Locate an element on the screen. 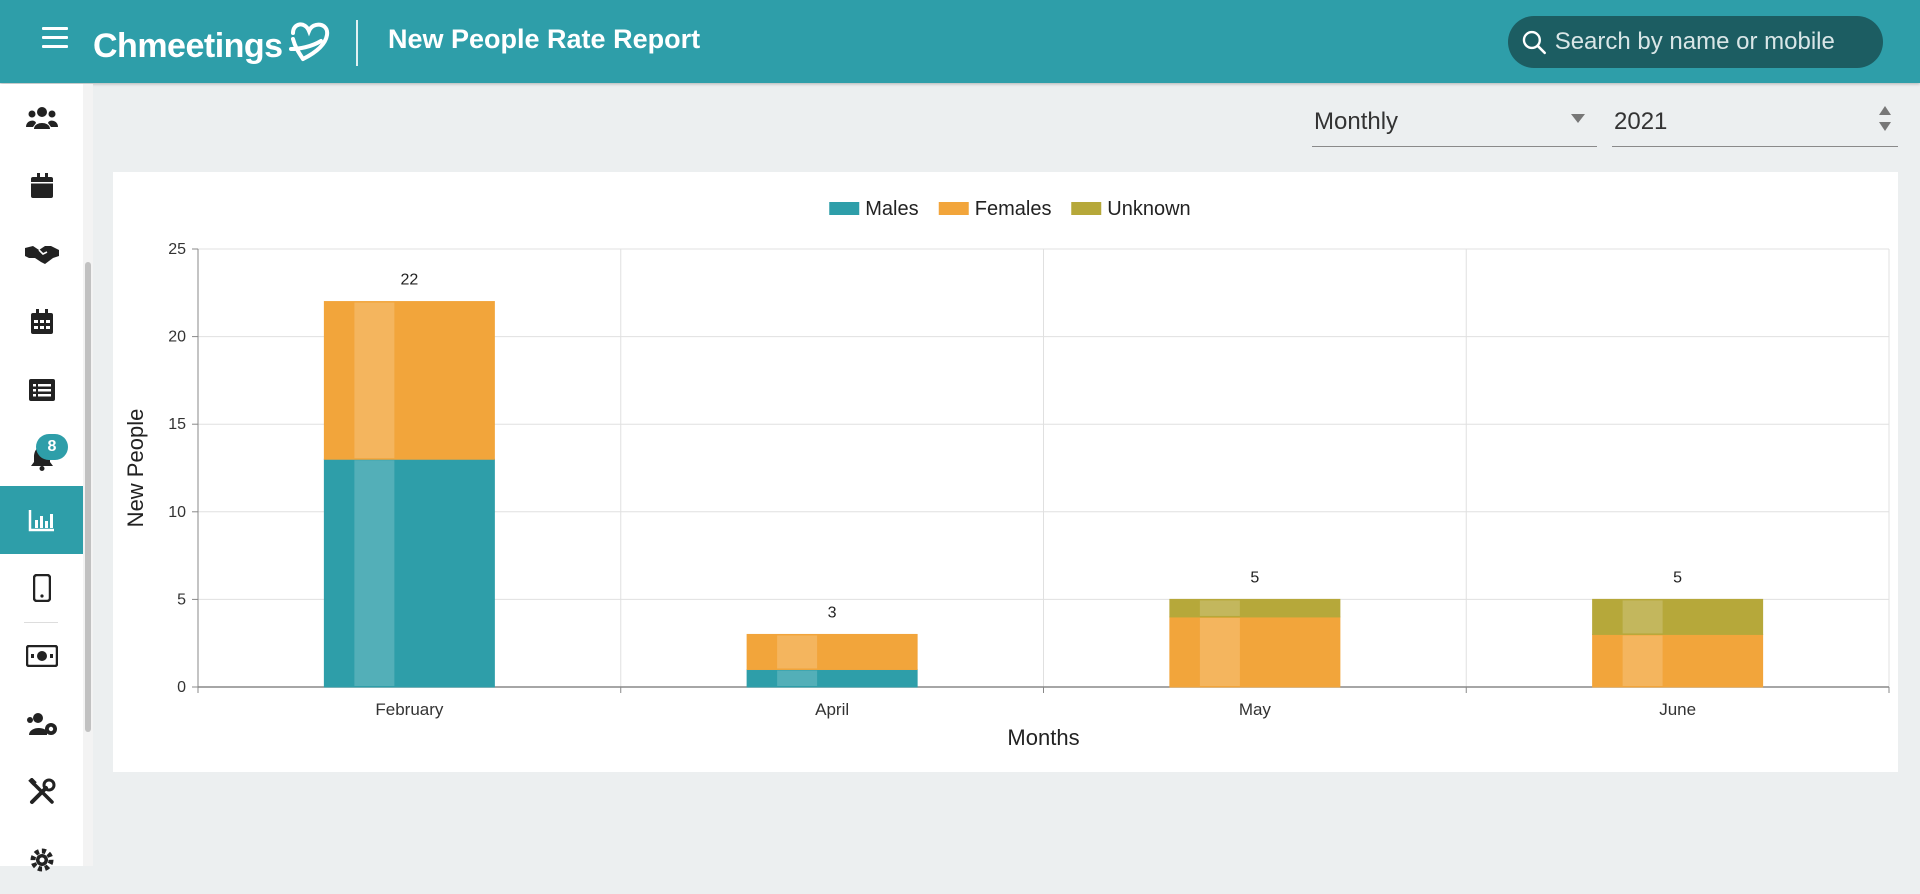 The image size is (1920, 894). sidebar-item-people is located at coordinates (41, 118).